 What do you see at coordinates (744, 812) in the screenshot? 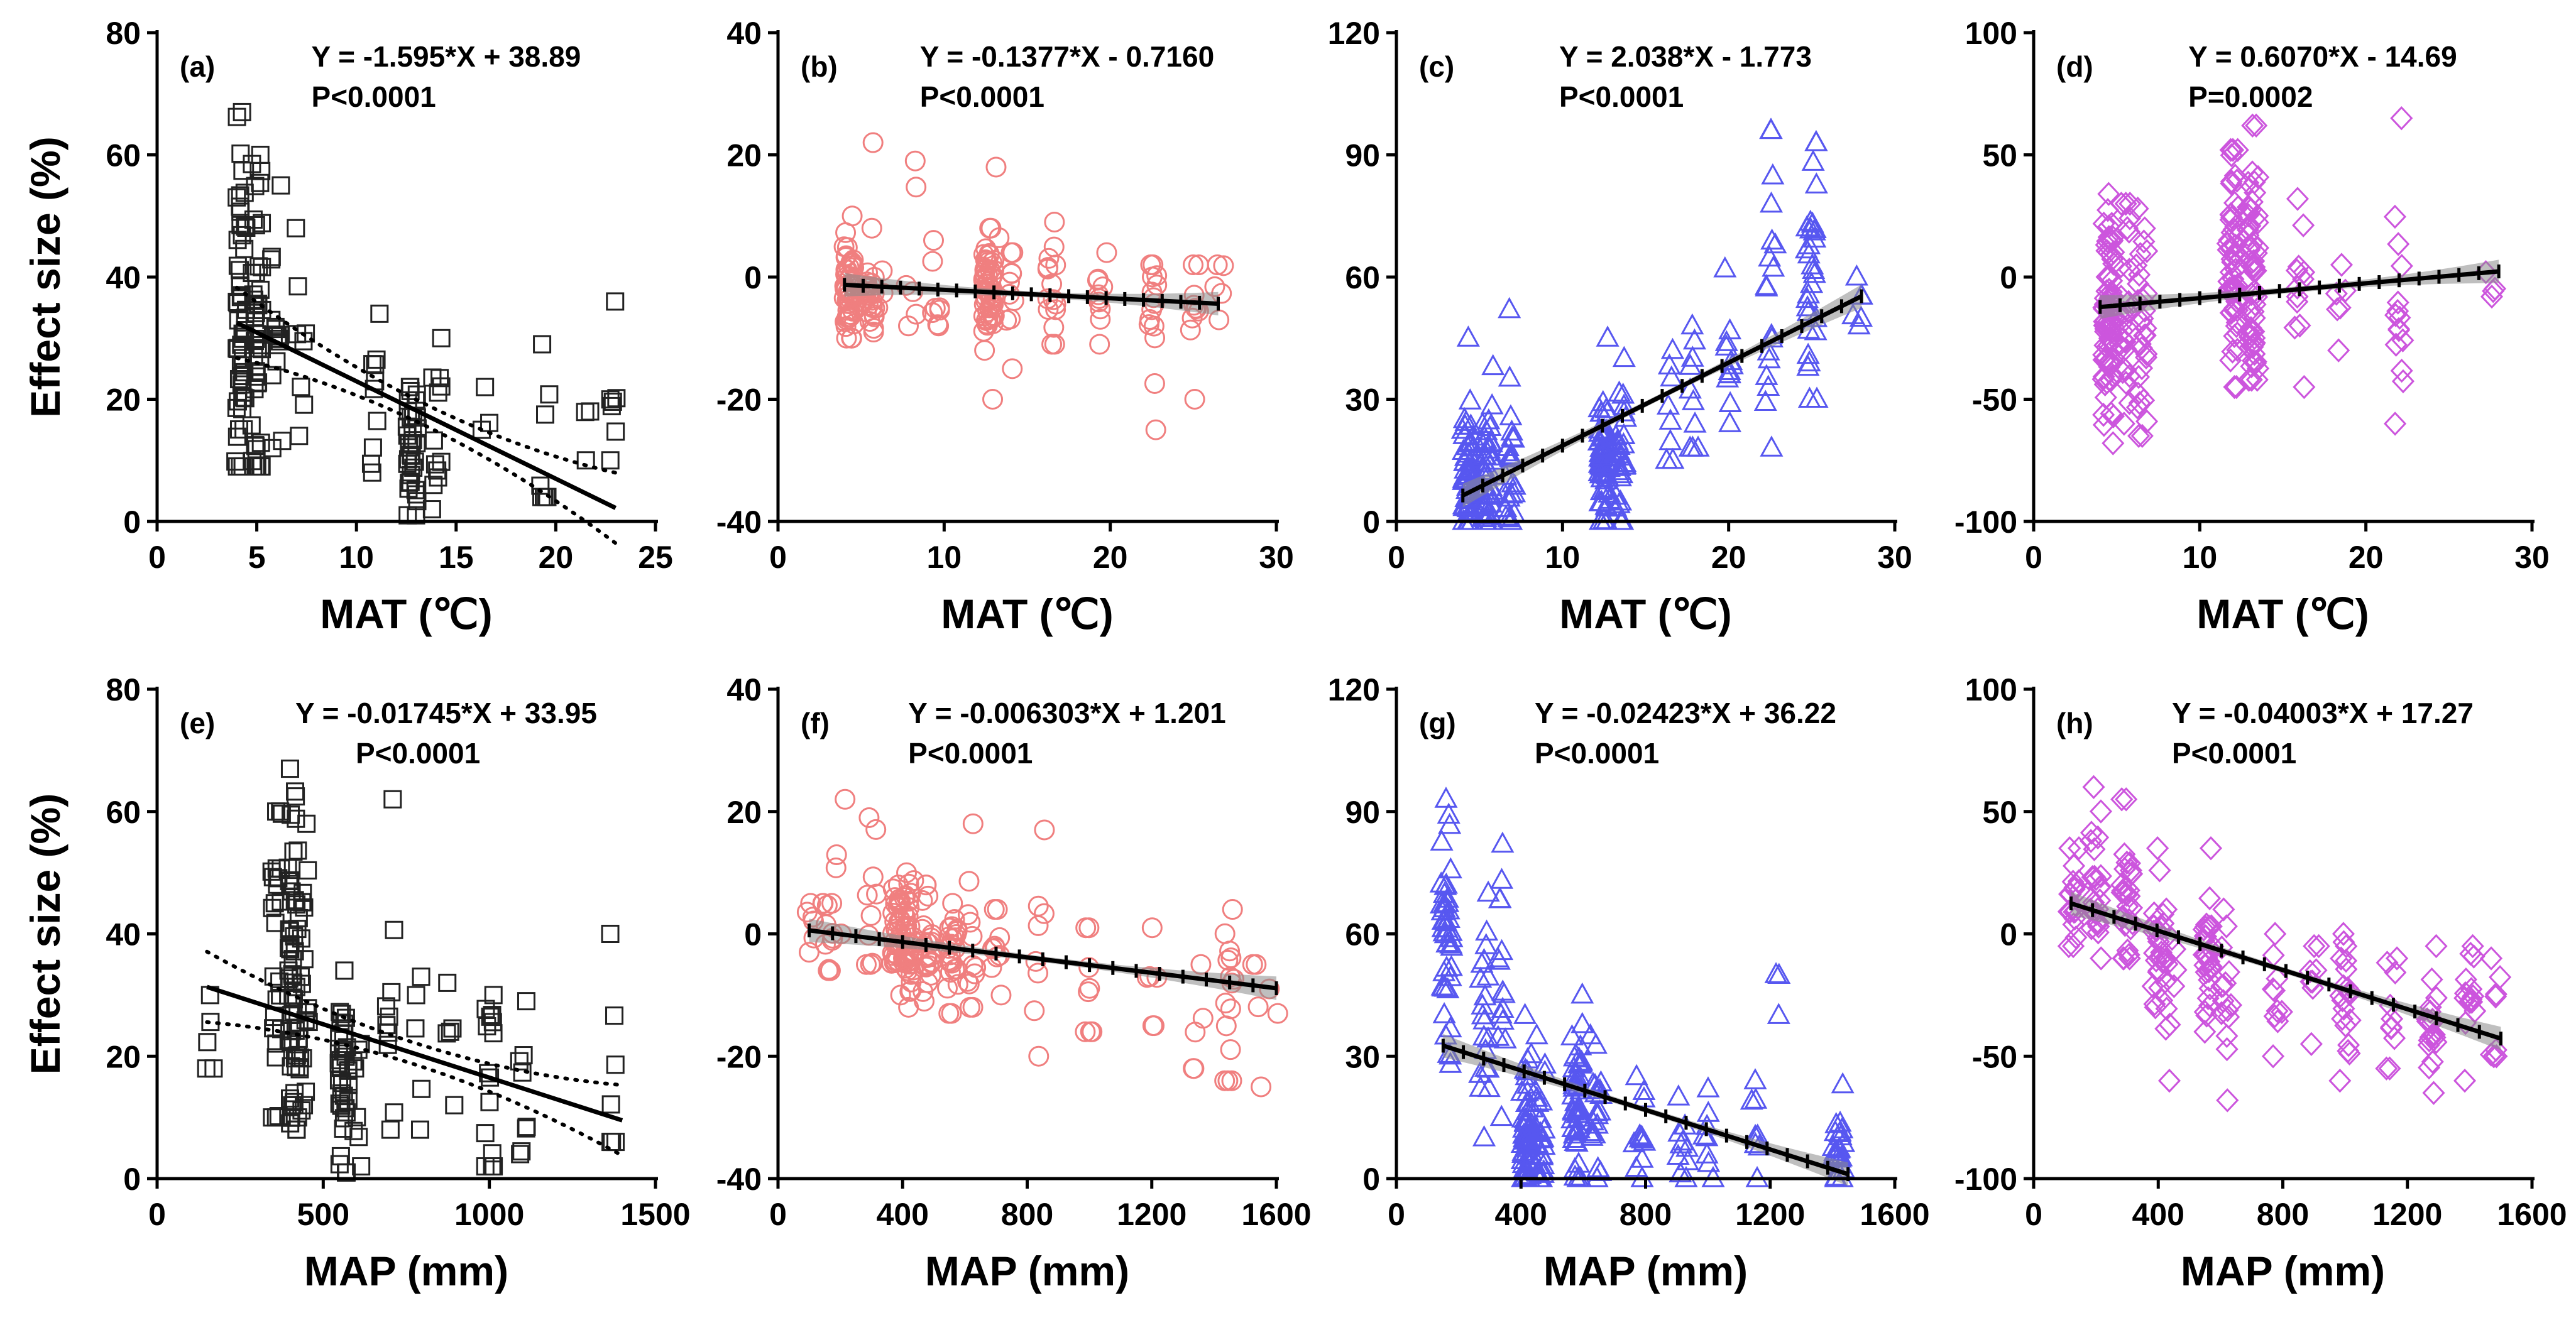
I see `y-tick-label: 20` at bounding box center [744, 812].